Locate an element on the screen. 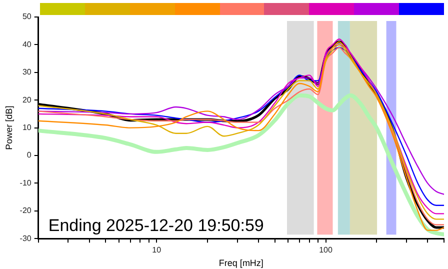  y-tick-label: 0 is located at coordinates (29, 155).